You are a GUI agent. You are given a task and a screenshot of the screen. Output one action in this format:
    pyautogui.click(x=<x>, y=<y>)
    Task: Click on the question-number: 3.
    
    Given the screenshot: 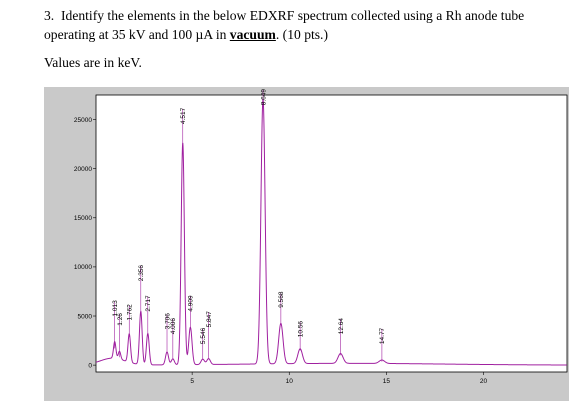 What is the action you would take?
    pyautogui.click(x=49, y=15)
    